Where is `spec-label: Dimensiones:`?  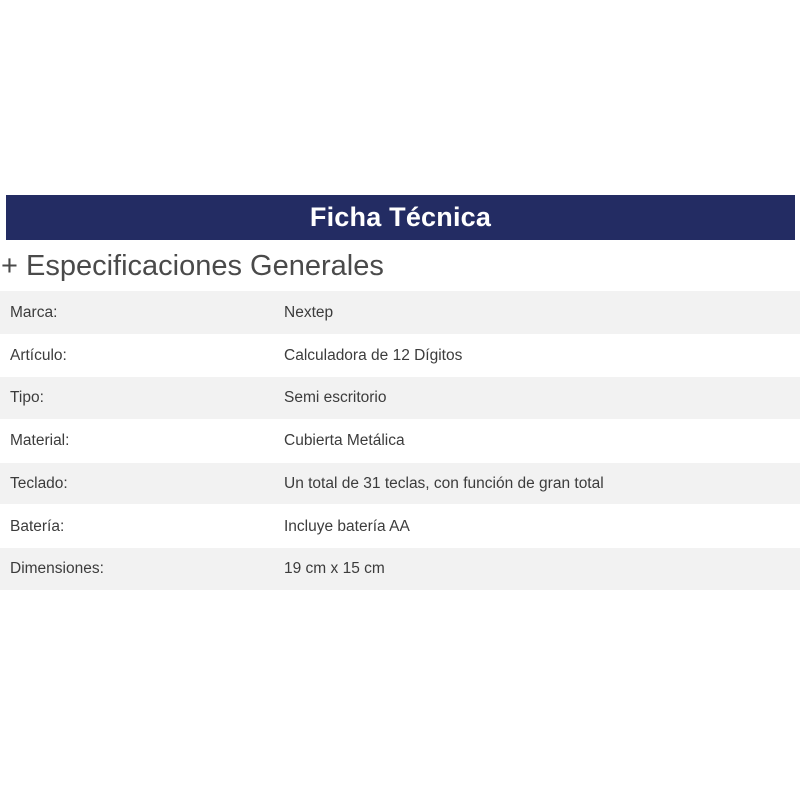
spec-label: Dimensiones: is located at coordinates (141, 569).